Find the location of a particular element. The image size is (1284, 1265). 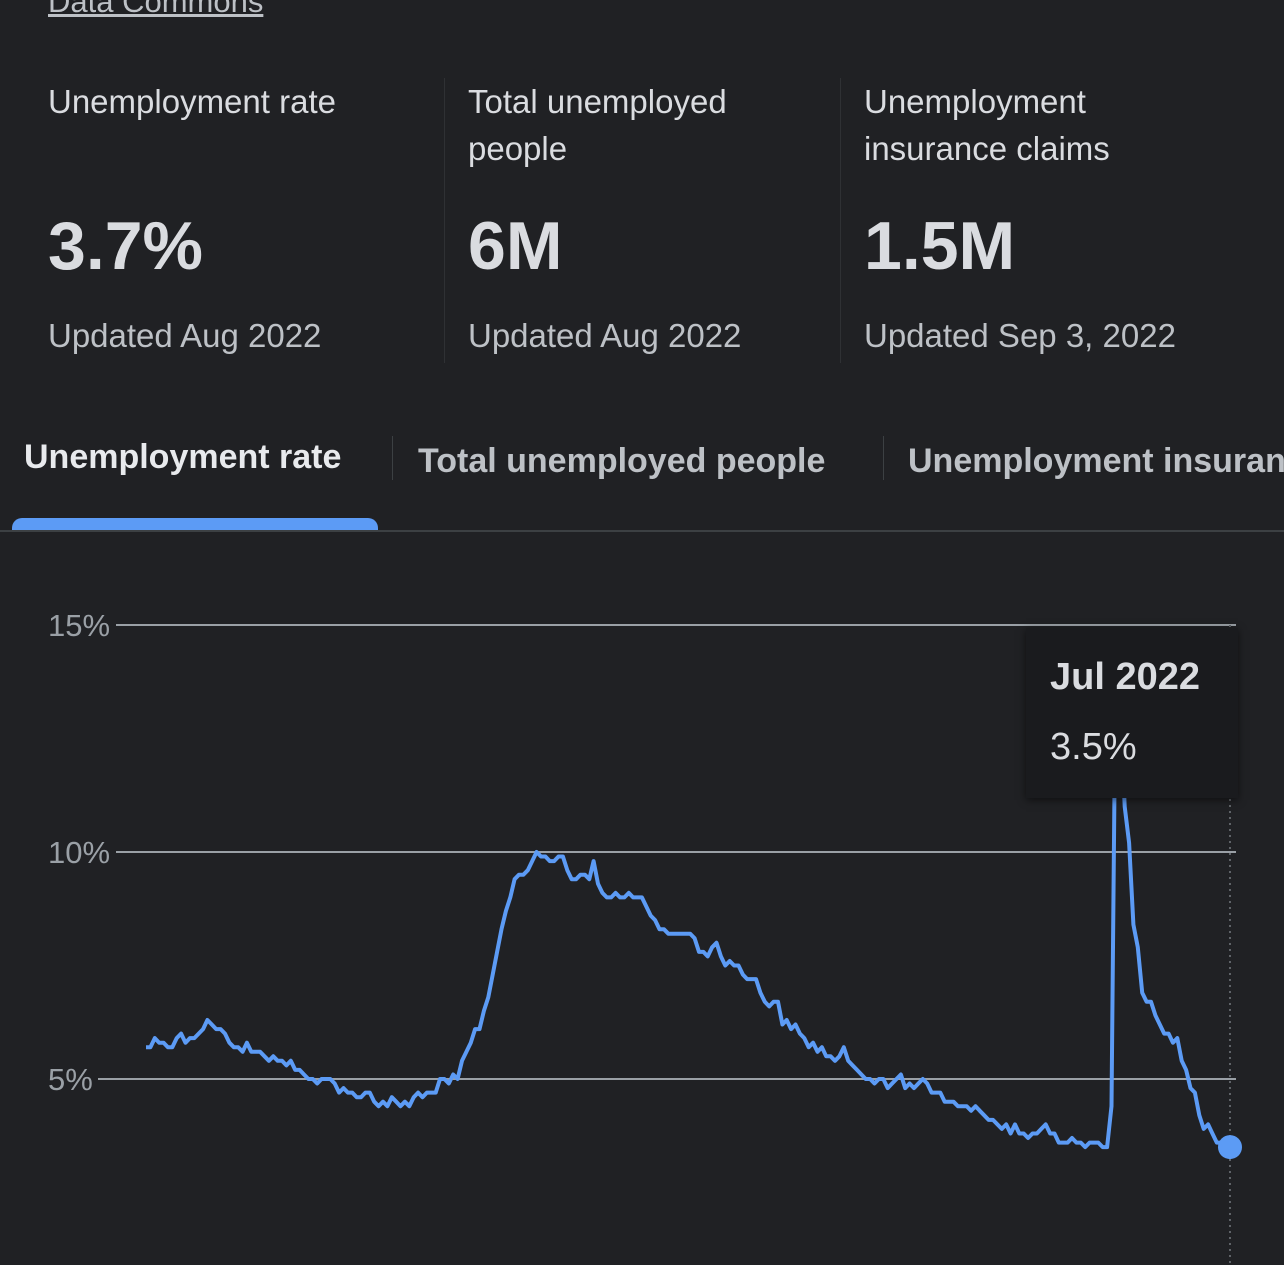

selected-tab-indicator is located at coordinates (195, 525).